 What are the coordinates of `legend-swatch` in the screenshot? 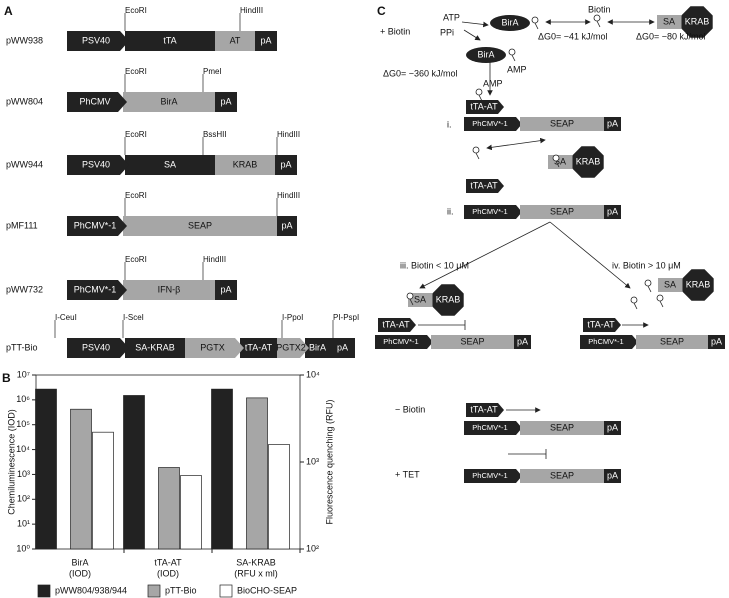 It's located at (44, 591).